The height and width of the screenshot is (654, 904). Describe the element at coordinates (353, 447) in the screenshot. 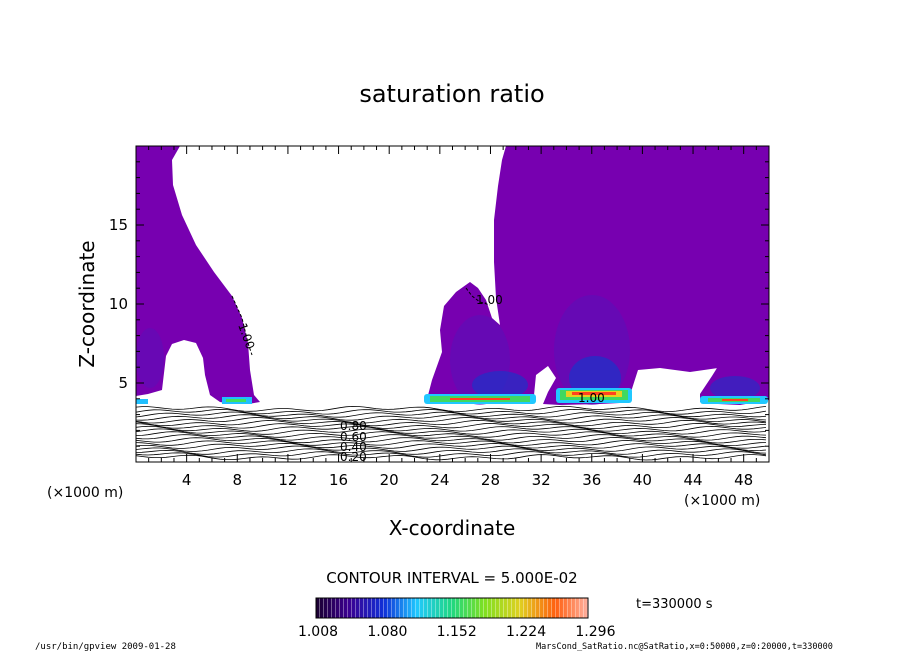

I see `contour-label-6: 0.40` at that location.